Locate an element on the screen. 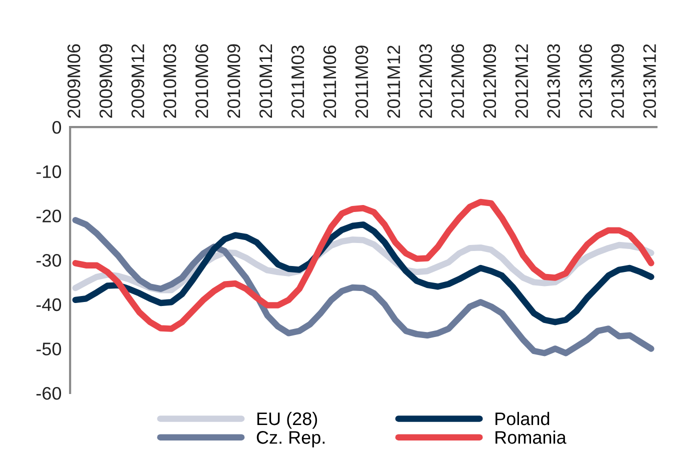  legend-label: Cz. Rep. is located at coordinates (290, 439).